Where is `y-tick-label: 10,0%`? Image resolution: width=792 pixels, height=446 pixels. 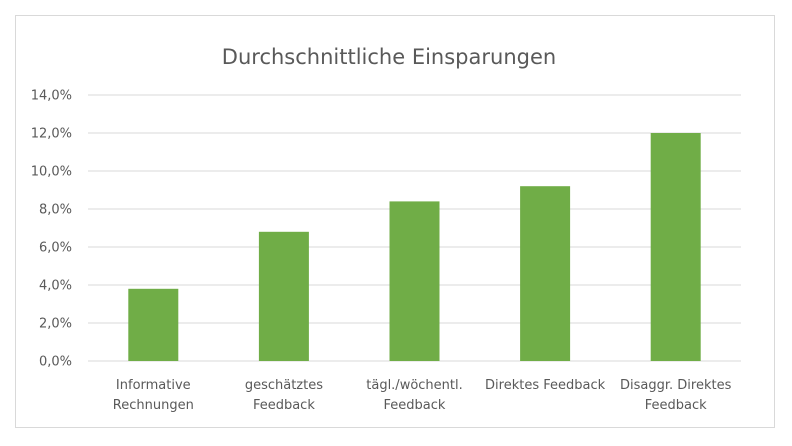
y-tick-label: 10,0% is located at coordinates (51, 172).